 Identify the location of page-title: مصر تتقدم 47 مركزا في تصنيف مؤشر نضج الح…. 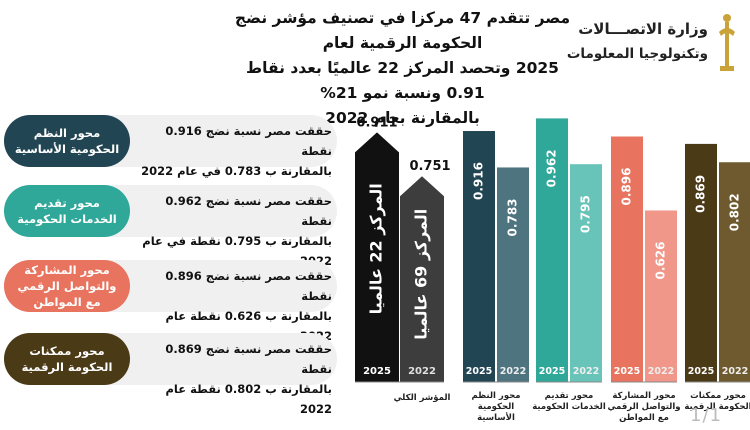
(402, 68).